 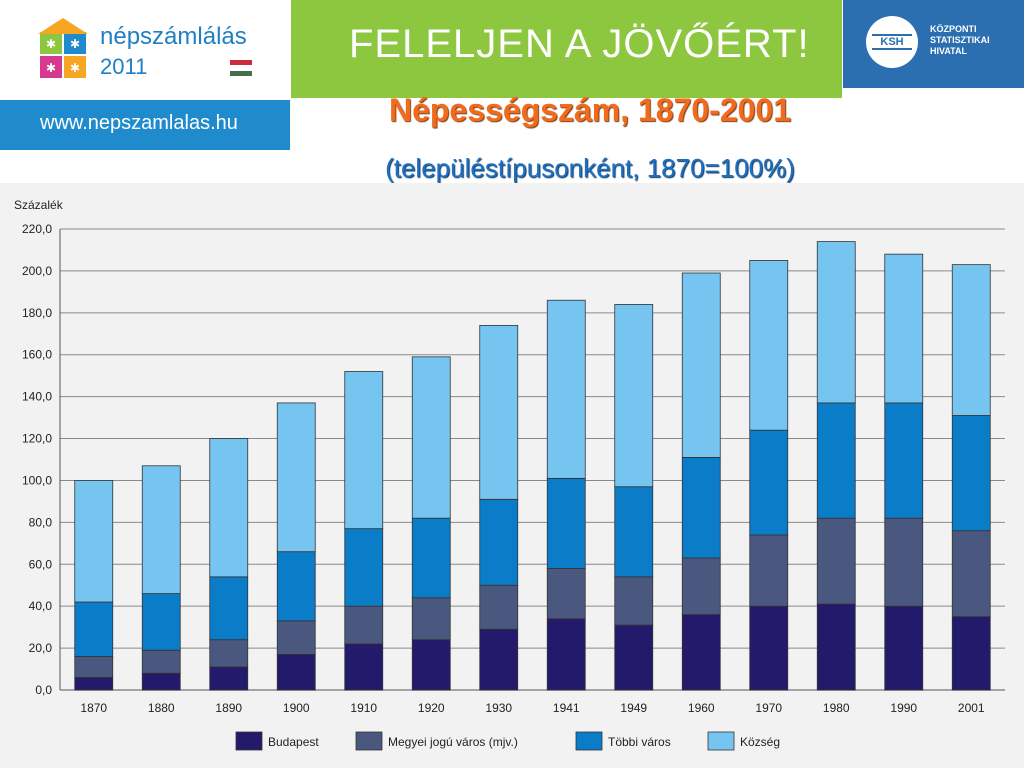 What do you see at coordinates (37, 355) in the screenshot?
I see `y-tick-label: 160,0` at bounding box center [37, 355].